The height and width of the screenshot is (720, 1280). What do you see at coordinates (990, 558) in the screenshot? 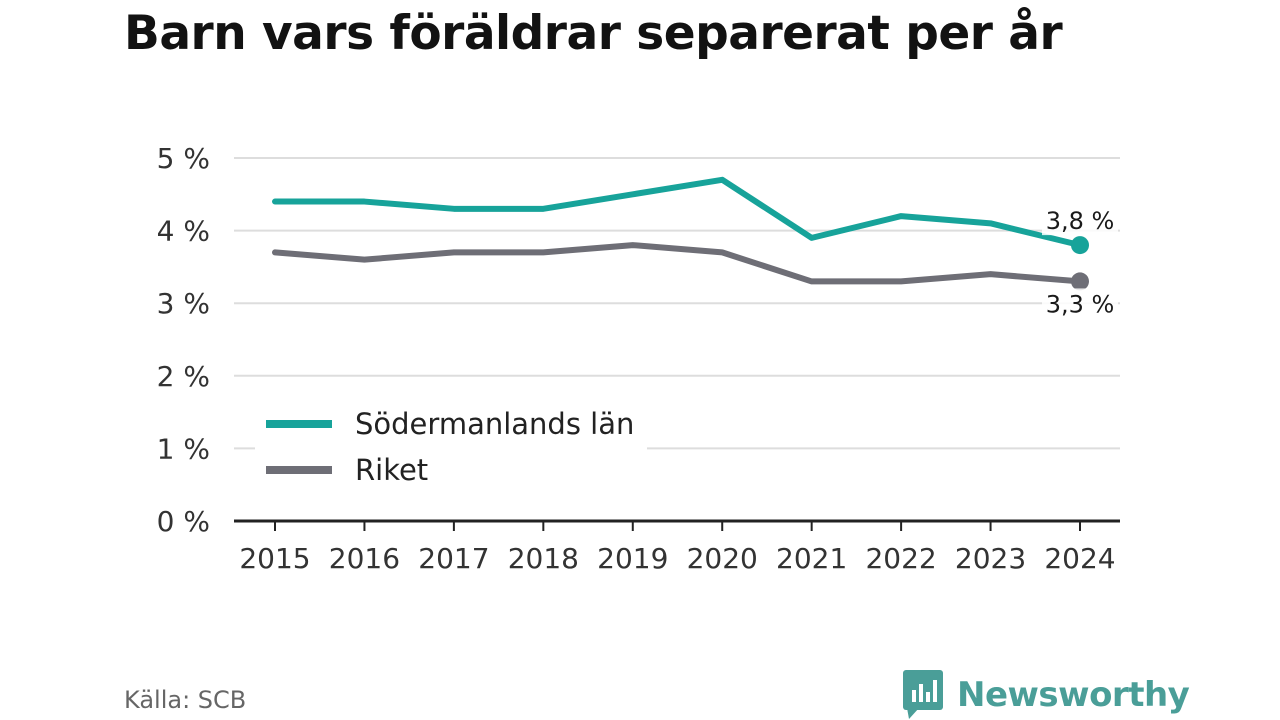
I see `x-tick-label: 2023` at bounding box center [990, 558].